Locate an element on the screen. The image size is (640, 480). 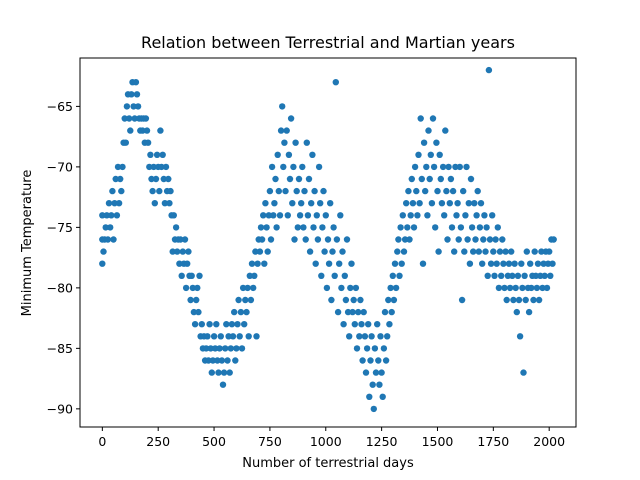
x-tick-label: 1750 is located at coordinates (493, 441).